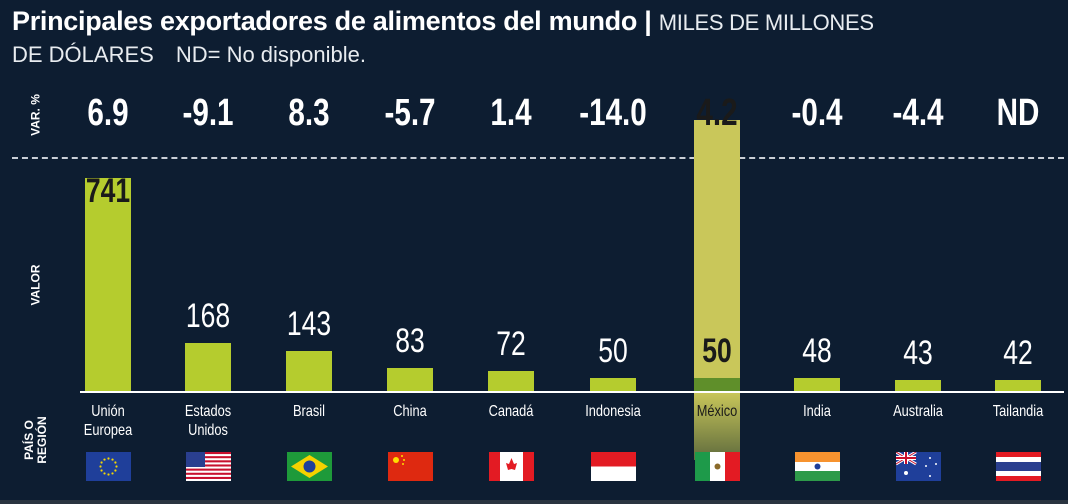 This screenshot has width=1068, height=504. Describe the element at coordinates (270, 54) in the screenshot. I see `nd-note: ND= No disponible.` at that location.